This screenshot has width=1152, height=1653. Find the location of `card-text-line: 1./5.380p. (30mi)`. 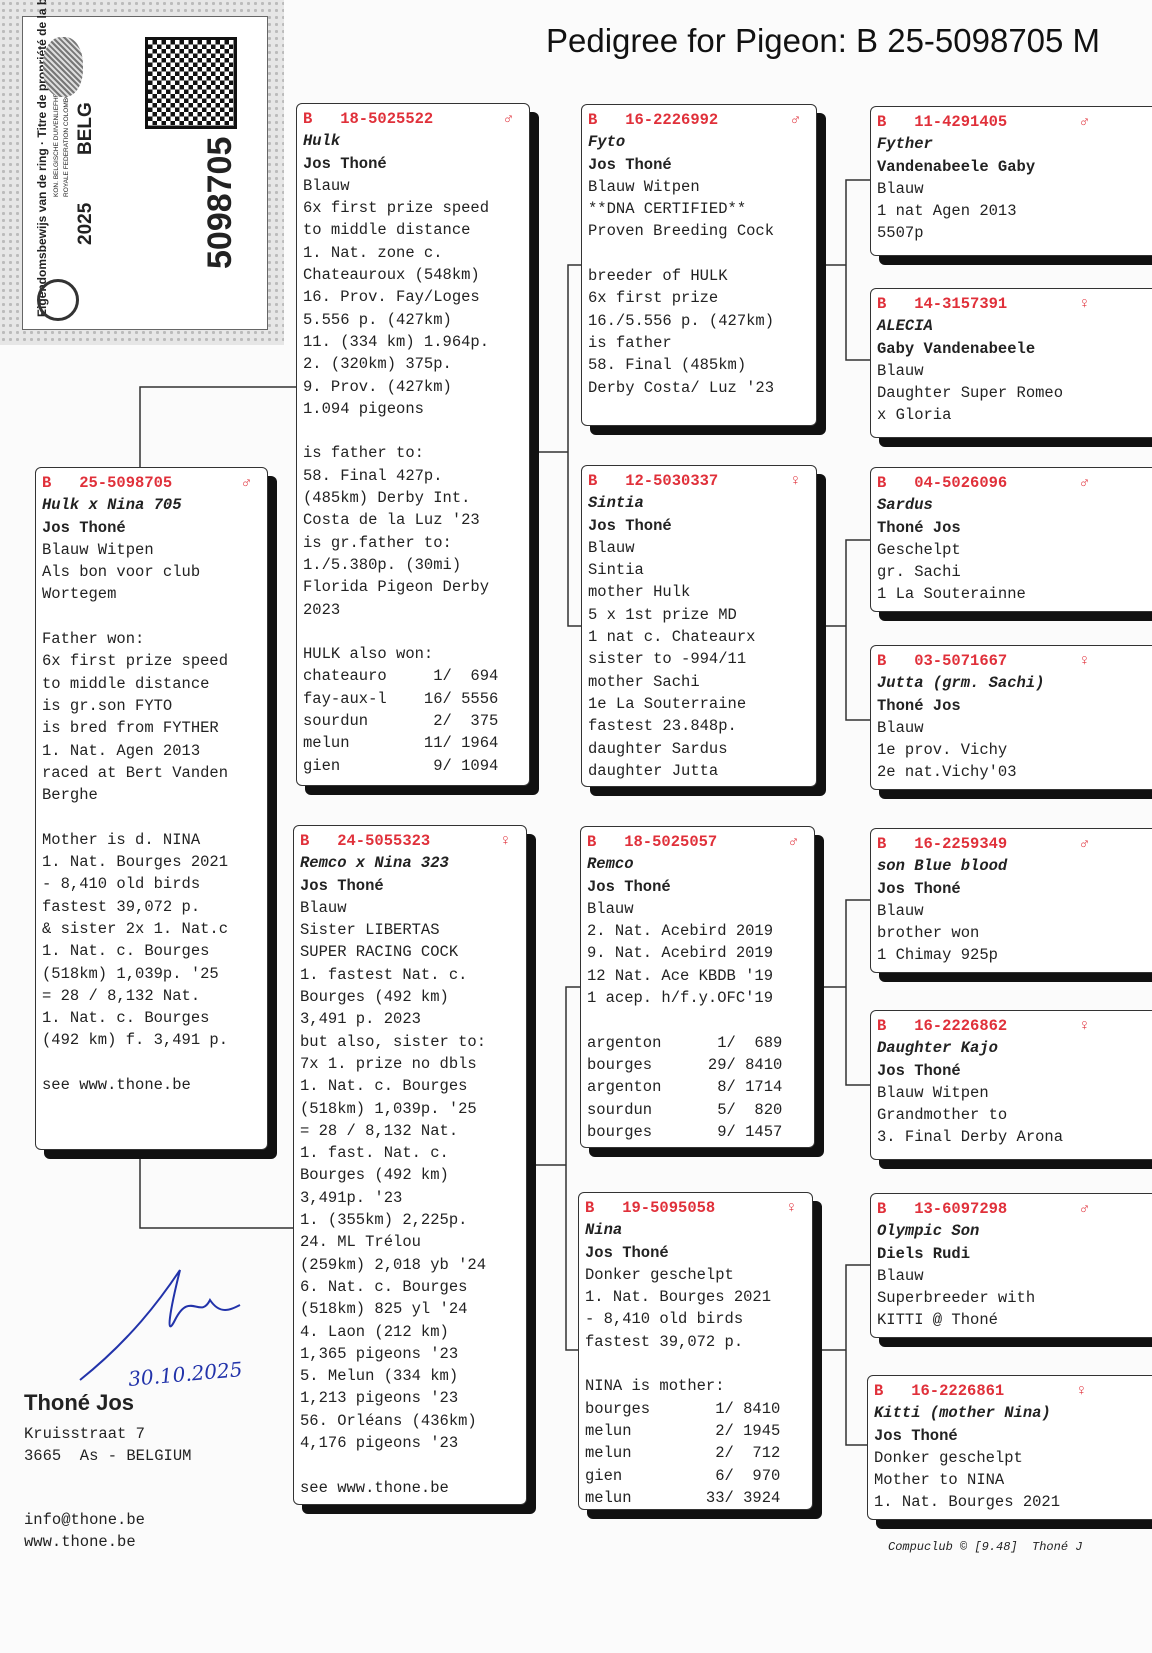

card-text-line: 1./5.380p. (30mi) is located at coordinates (382, 564).